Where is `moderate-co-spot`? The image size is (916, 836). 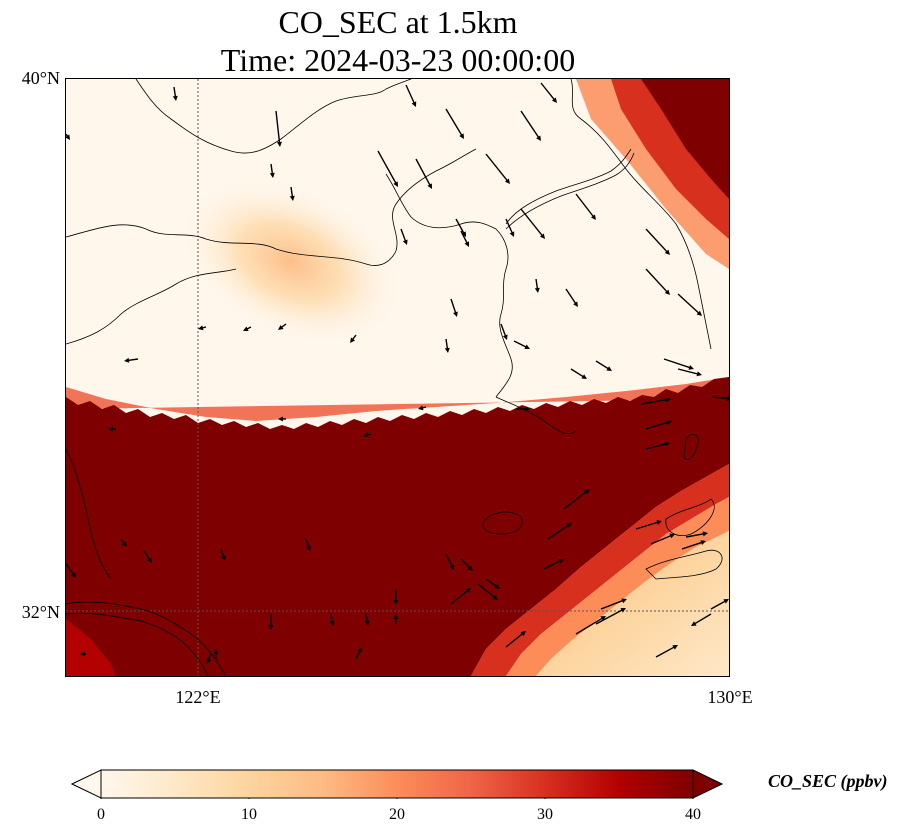
moderate-co-spot is located at coordinates (291, 262).